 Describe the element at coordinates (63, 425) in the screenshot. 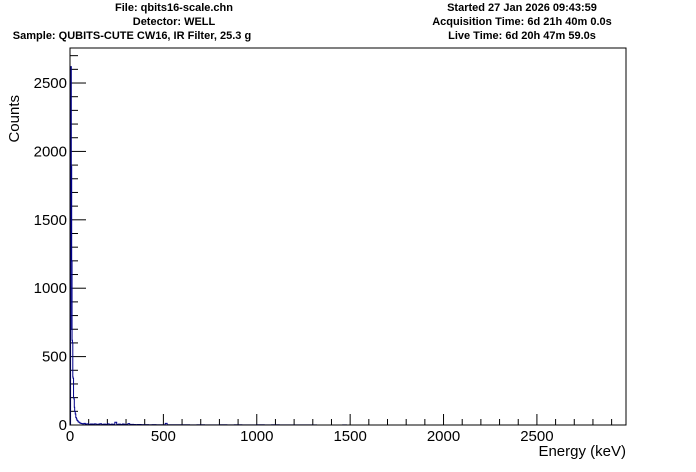

I see `y-tick-label: 0` at that location.